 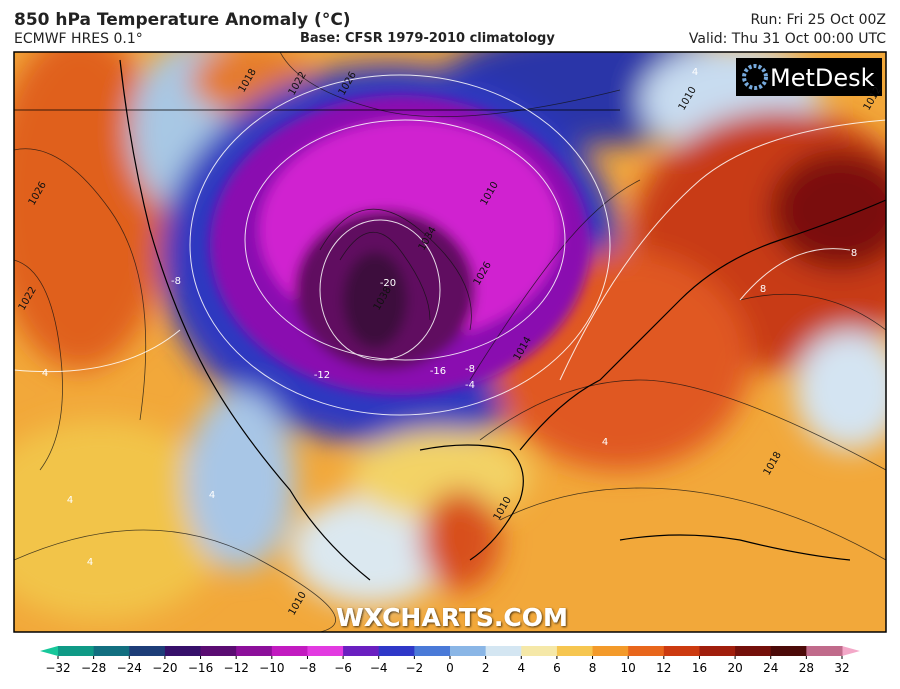 I want to click on colorbar-tick-label: 32, so click(x=841, y=668).